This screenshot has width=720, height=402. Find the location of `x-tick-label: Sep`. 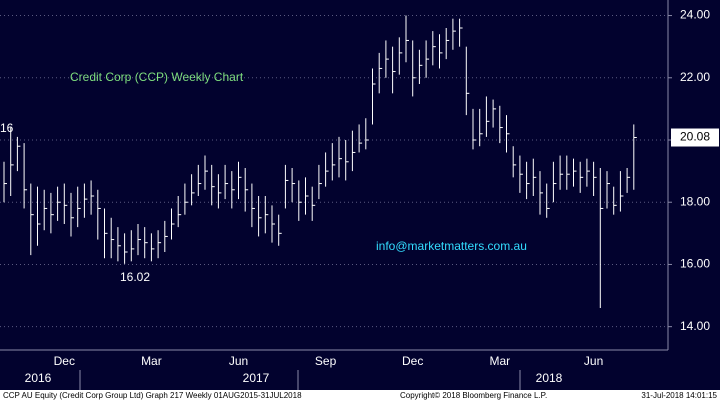

x-tick-label: Sep is located at coordinates (326, 361).